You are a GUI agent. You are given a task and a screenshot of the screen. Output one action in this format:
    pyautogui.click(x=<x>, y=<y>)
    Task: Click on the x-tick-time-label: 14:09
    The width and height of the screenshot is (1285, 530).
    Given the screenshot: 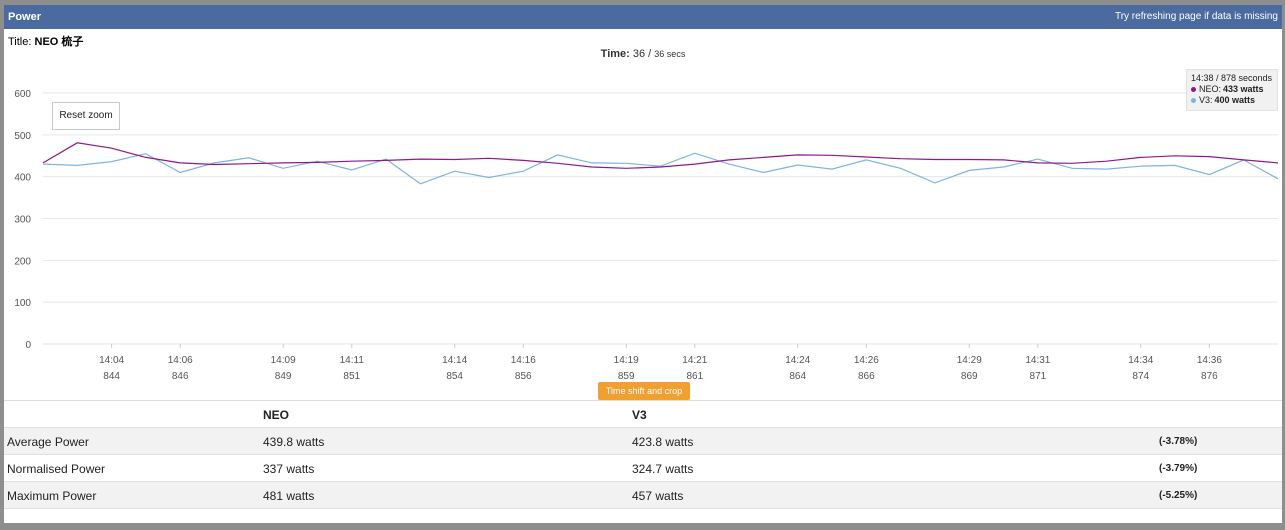 What is the action you would take?
    pyautogui.click(x=283, y=360)
    